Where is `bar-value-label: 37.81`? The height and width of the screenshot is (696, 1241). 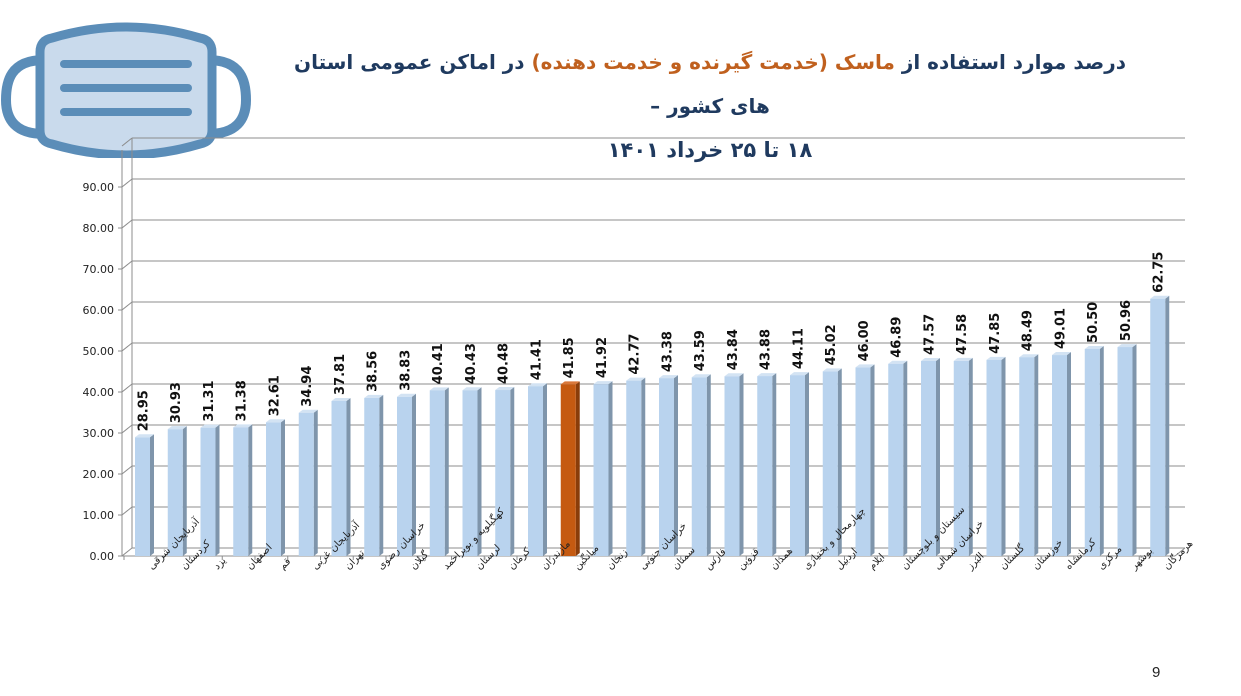 bar-value-label: 37.81 is located at coordinates (340, 374).